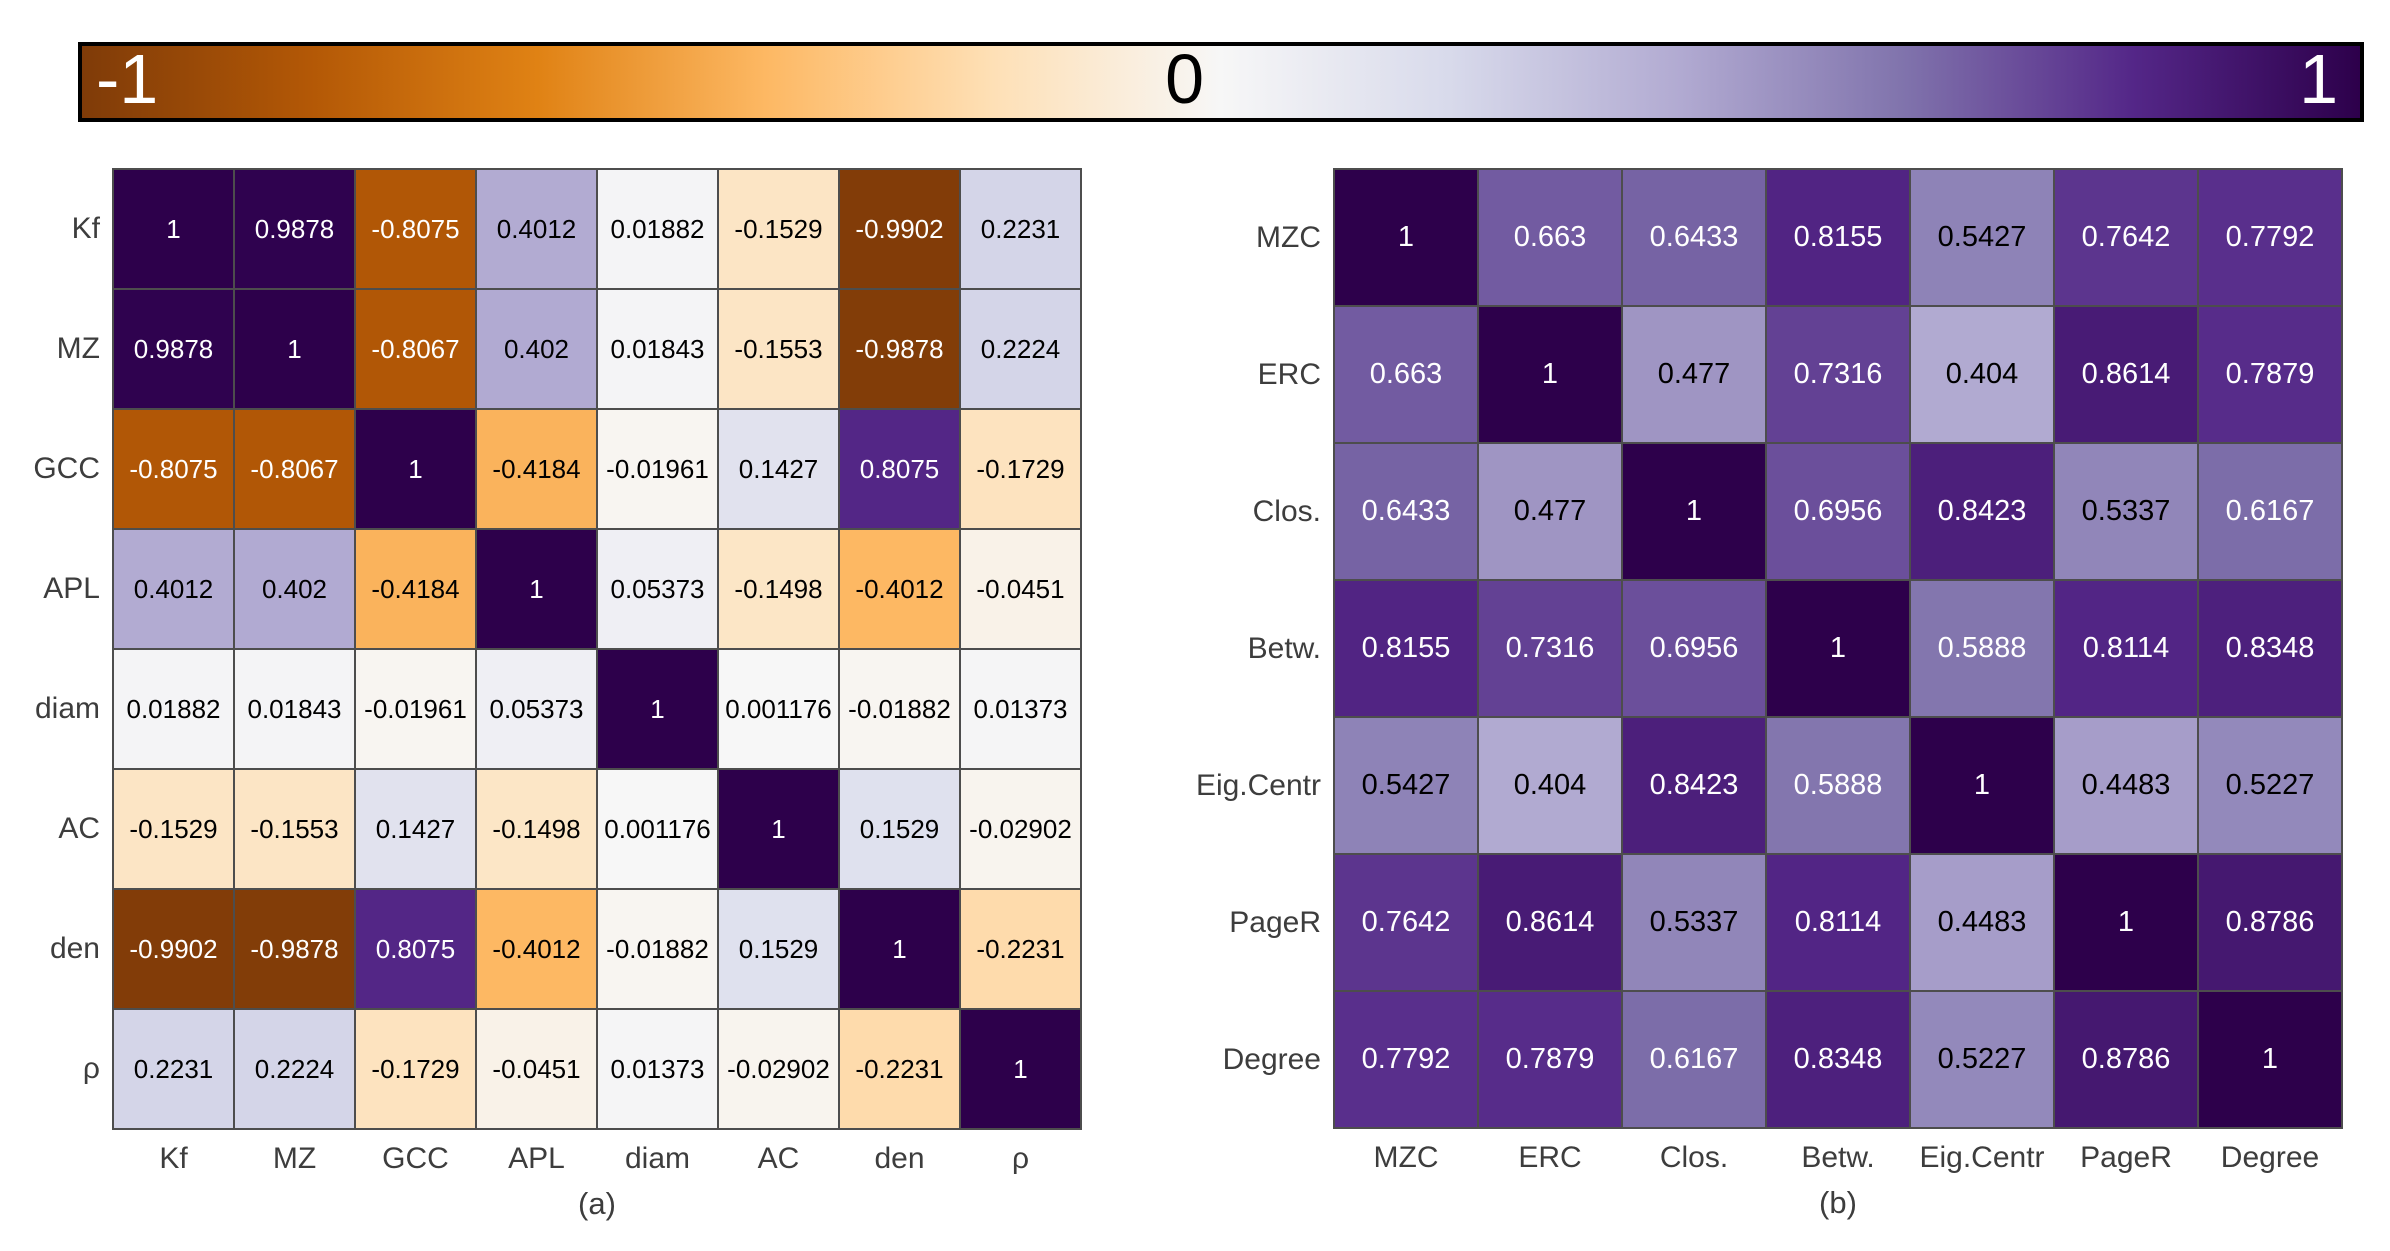 This screenshot has height=1251, width=2390. I want to click on cell-value: 0.8075, so click(415, 948).